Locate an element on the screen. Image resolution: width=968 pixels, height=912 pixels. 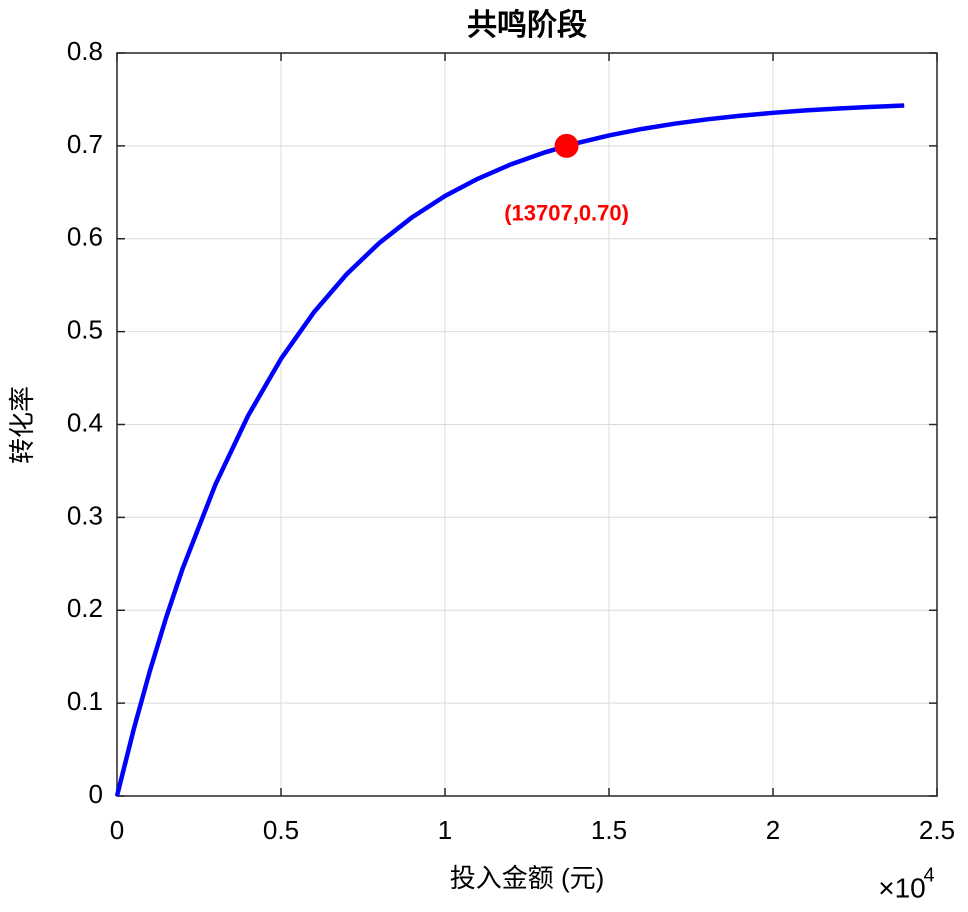
y-tick-label: 0.4 is located at coordinates (85, 422).